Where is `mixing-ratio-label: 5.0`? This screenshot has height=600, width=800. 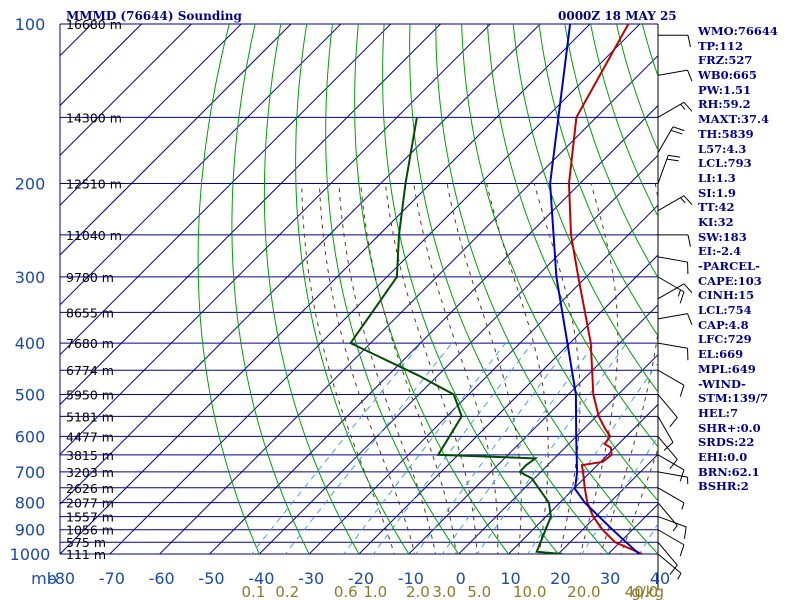 mixing-ratio-label: 5.0 is located at coordinates (479, 591).